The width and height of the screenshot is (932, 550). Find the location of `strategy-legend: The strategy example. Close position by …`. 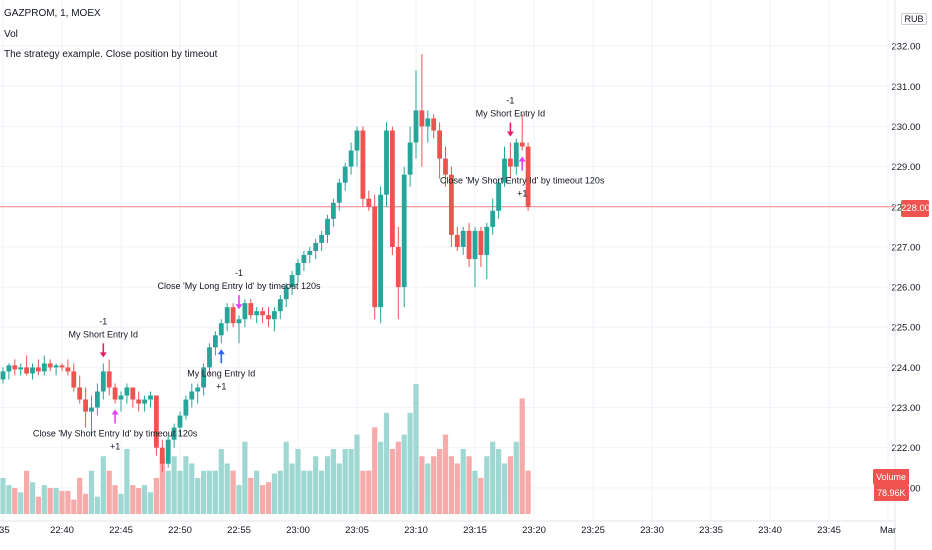

strategy-legend: The strategy example. Close position by … is located at coordinates (111, 54).